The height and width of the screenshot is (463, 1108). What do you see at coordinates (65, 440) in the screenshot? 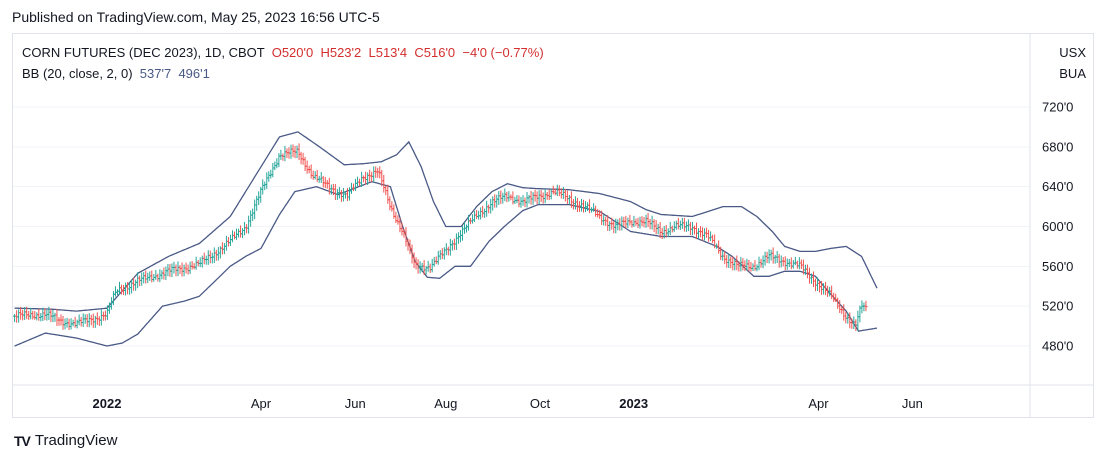
I see `tradingview-brand: TV TradingView` at bounding box center [65, 440].